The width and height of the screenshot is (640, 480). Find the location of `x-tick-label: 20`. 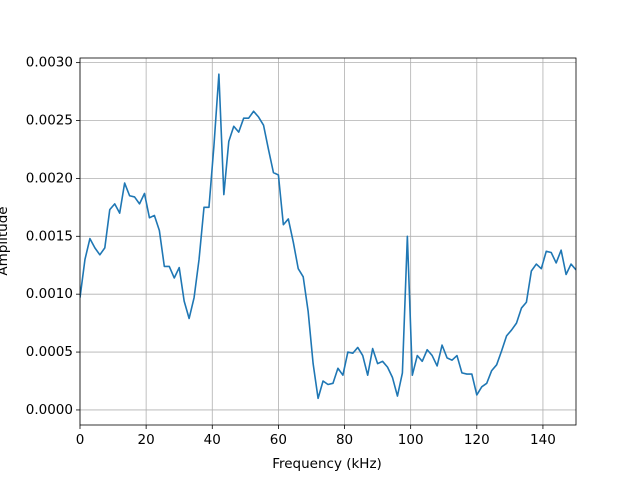

x-tick-label: 20 is located at coordinates (146, 440).